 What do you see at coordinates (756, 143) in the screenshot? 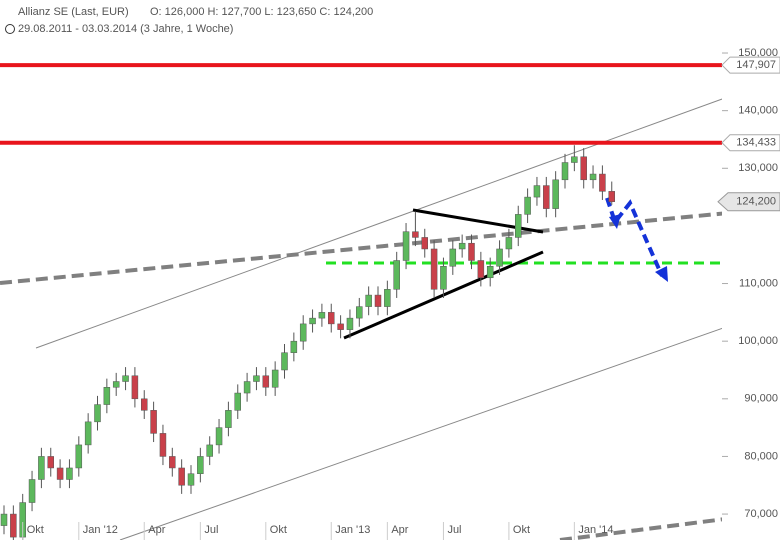
I see `level-label: 134,433` at bounding box center [756, 143].